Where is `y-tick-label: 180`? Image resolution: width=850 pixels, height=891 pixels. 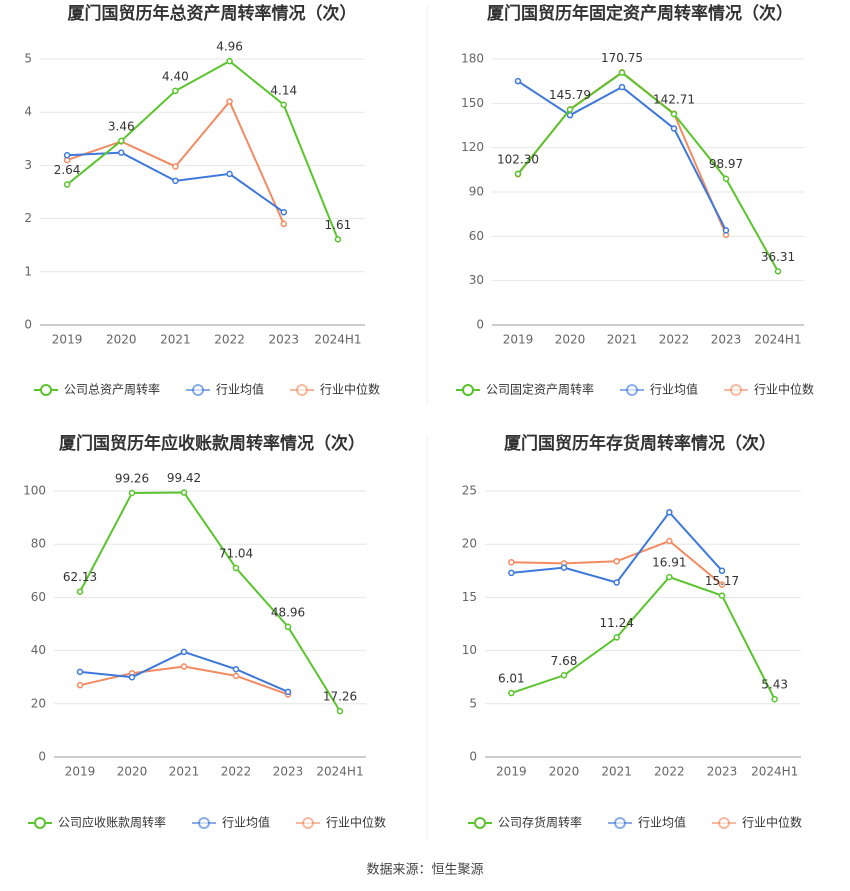
y-tick-label: 180 is located at coordinates (472, 59).